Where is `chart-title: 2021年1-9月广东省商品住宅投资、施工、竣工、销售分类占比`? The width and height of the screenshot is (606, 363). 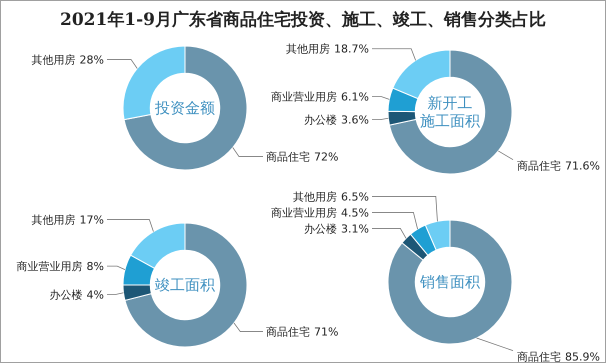
chart-title: 2021年1-9月广东省商品住宅投资、施工、竣工、销售分类占比 is located at coordinates (303, 20).